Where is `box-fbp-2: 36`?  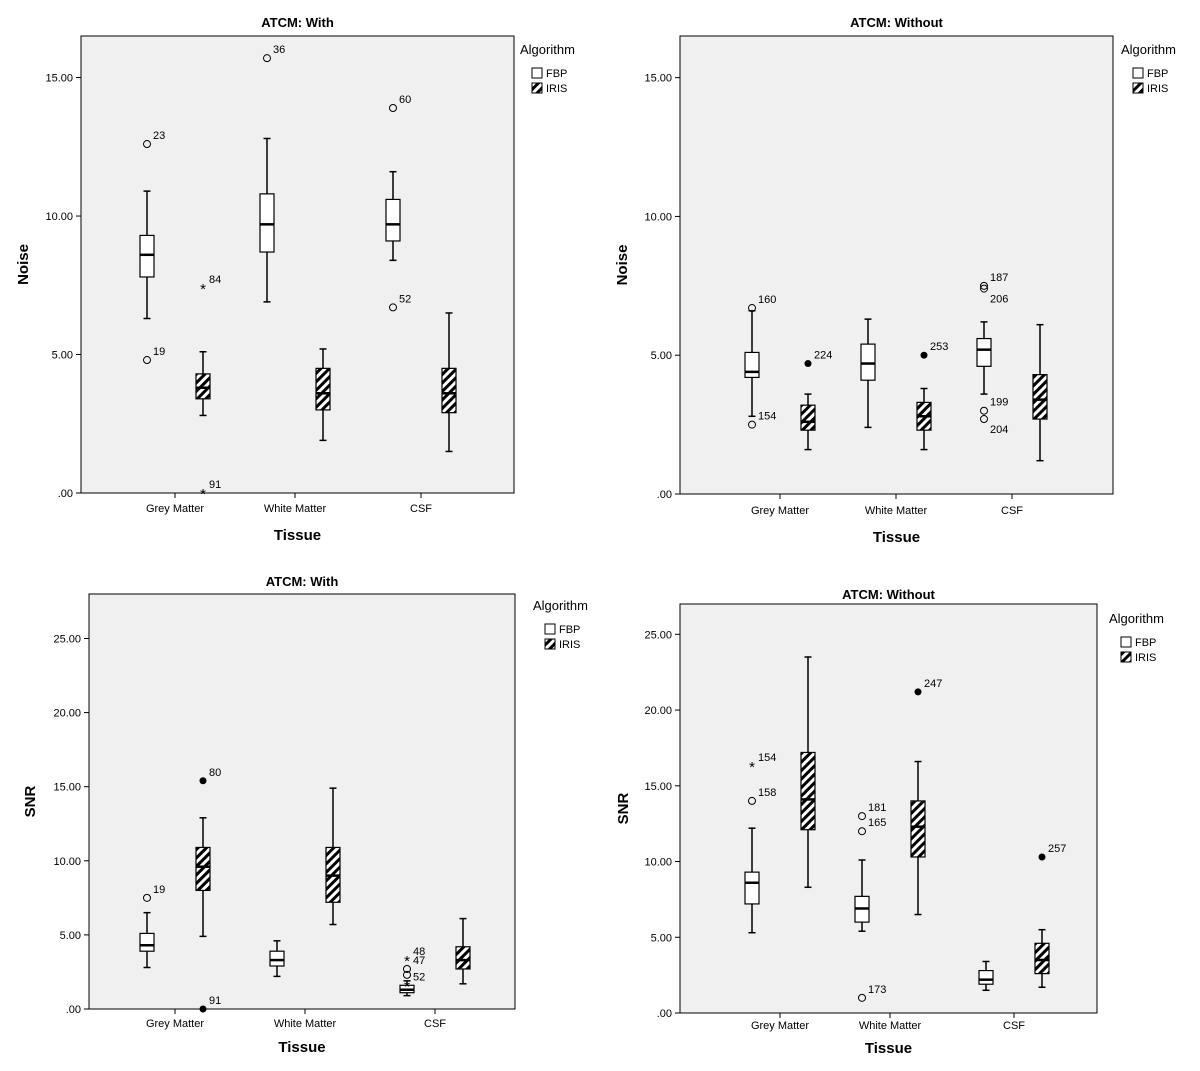 box-fbp-2: 36 is located at coordinates (272, 173).